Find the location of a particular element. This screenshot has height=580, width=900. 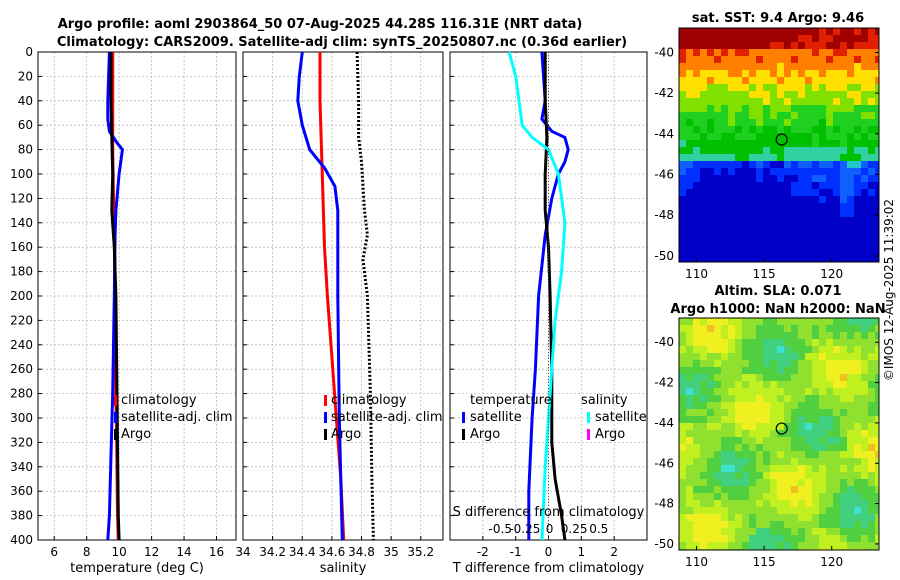

legend-temp-header: temperature is located at coordinates (511, 400).